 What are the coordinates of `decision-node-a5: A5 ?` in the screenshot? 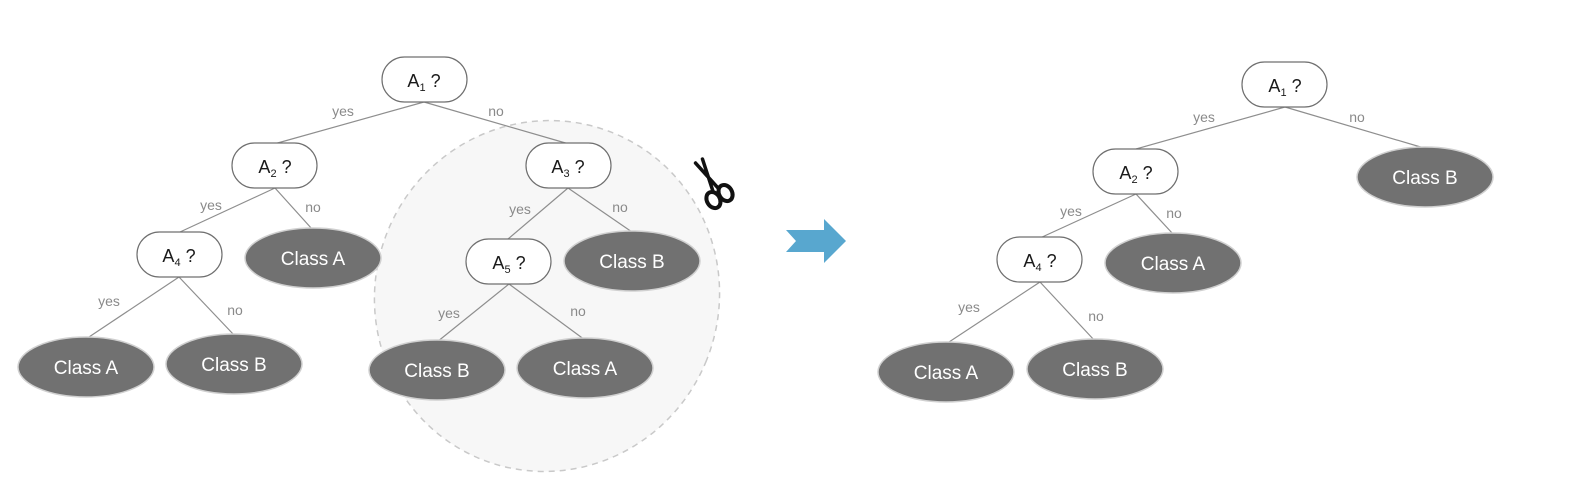 It's located at (508, 261).